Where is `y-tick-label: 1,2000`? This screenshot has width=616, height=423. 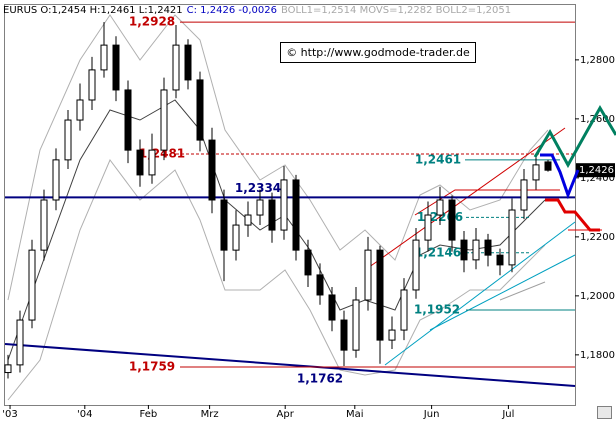 y-tick-label: 1,2000 is located at coordinates (597, 296).